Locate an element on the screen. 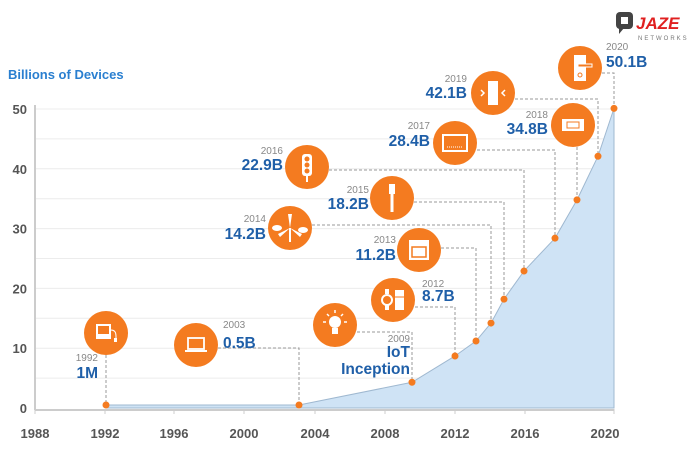 The image size is (700, 449). power-outlet-icon-glyph is located at coordinates (493, 93).